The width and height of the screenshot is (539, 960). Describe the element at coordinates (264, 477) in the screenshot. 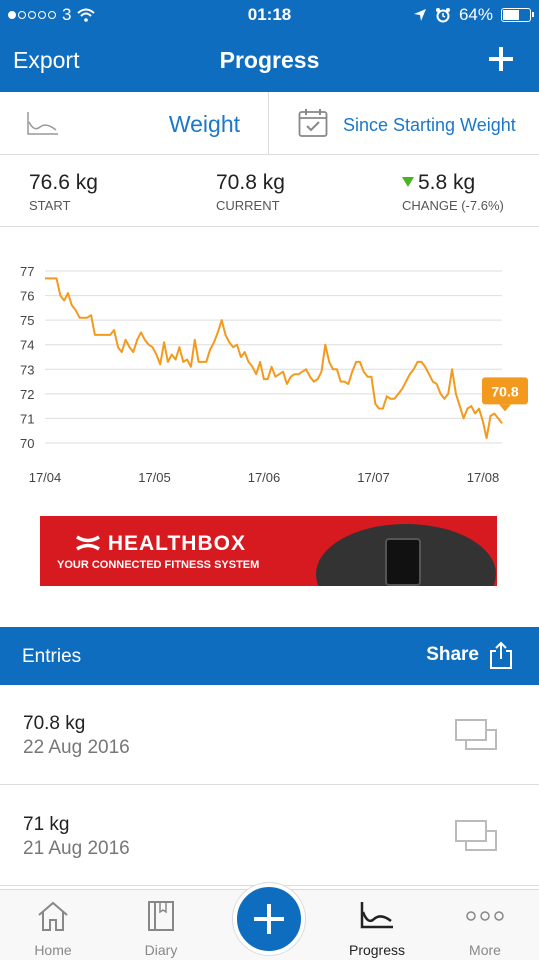

I see `x-tick-label: 17/06` at that location.